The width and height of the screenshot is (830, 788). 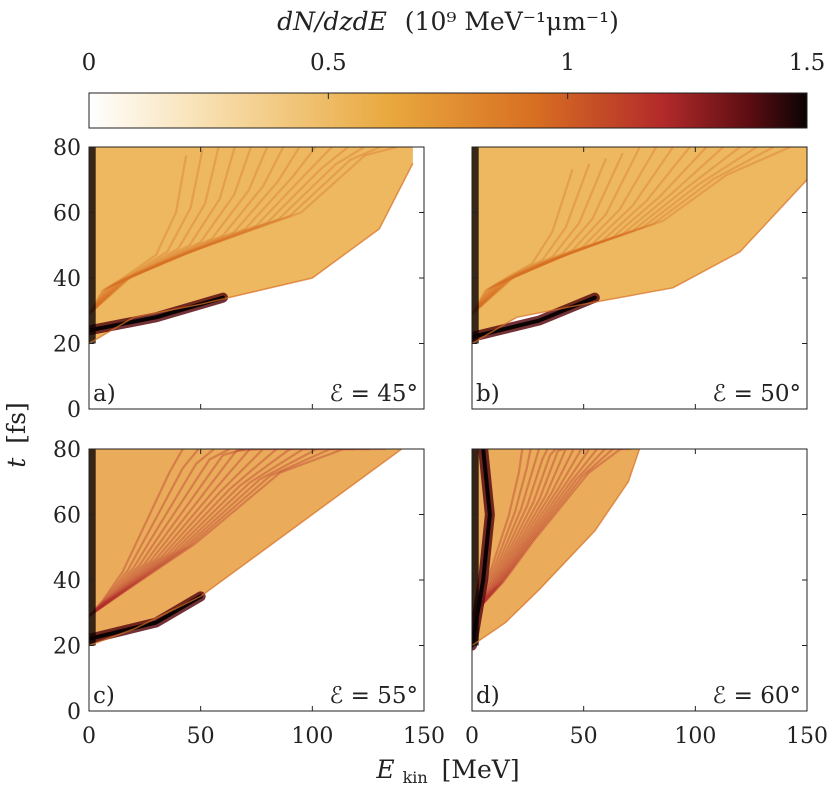 I want to click on y-tick-label: 60, so click(x=67, y=214).